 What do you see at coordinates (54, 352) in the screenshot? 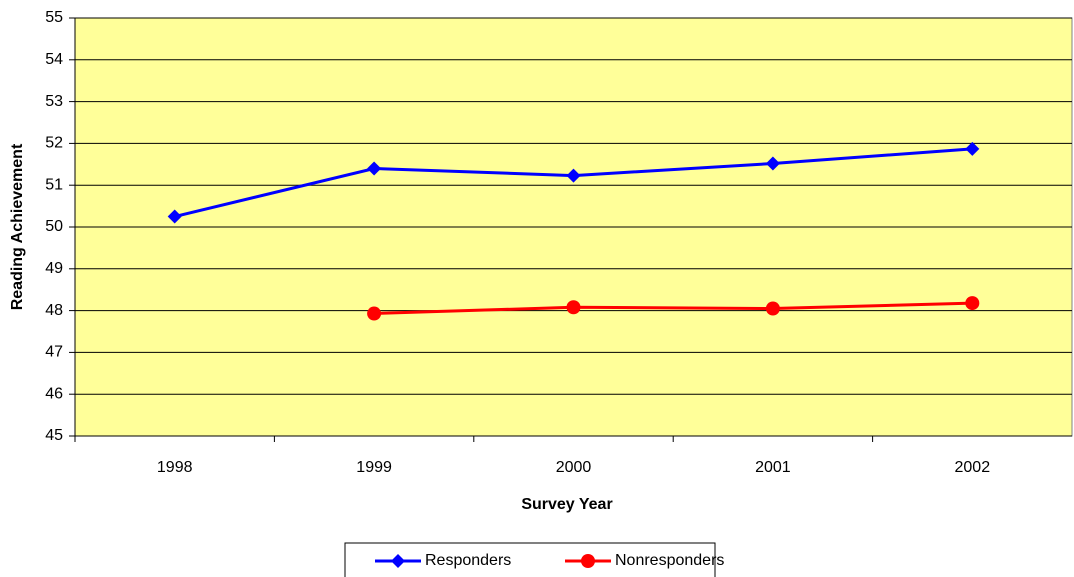
I see `y-tick-label: 47` at bounding box center [54, 352].